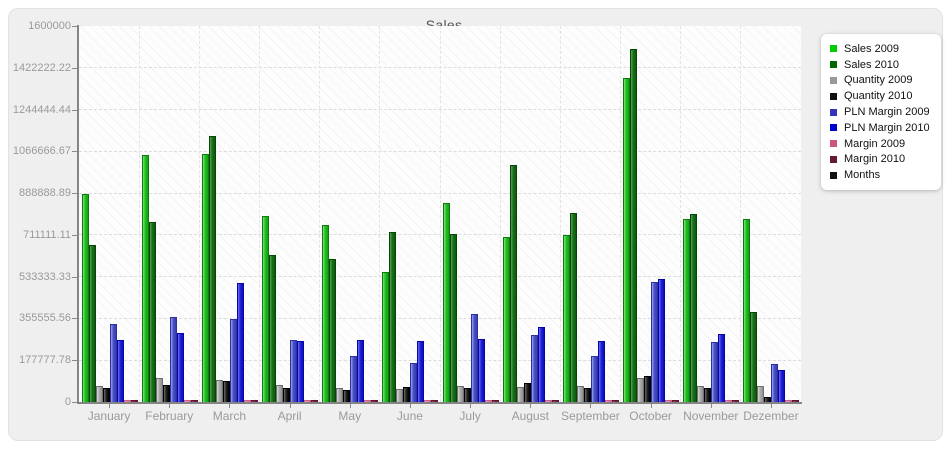 The width and height of the screenshot is (950, 450). Describe the element at coordinates (650, 416) in the screenshot. I see `x-axis-label: October` at that location.